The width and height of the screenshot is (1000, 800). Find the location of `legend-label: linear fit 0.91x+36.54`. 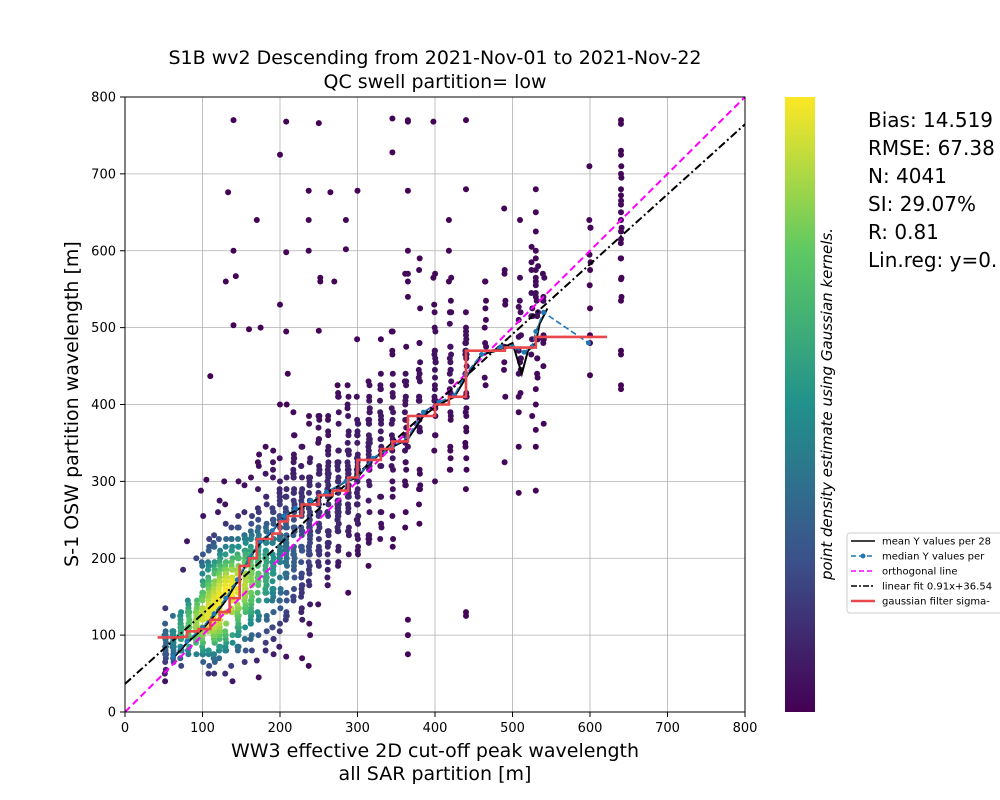

legend-label: linear fit 0.91x+36.54 is located at coordinates (937, 587).